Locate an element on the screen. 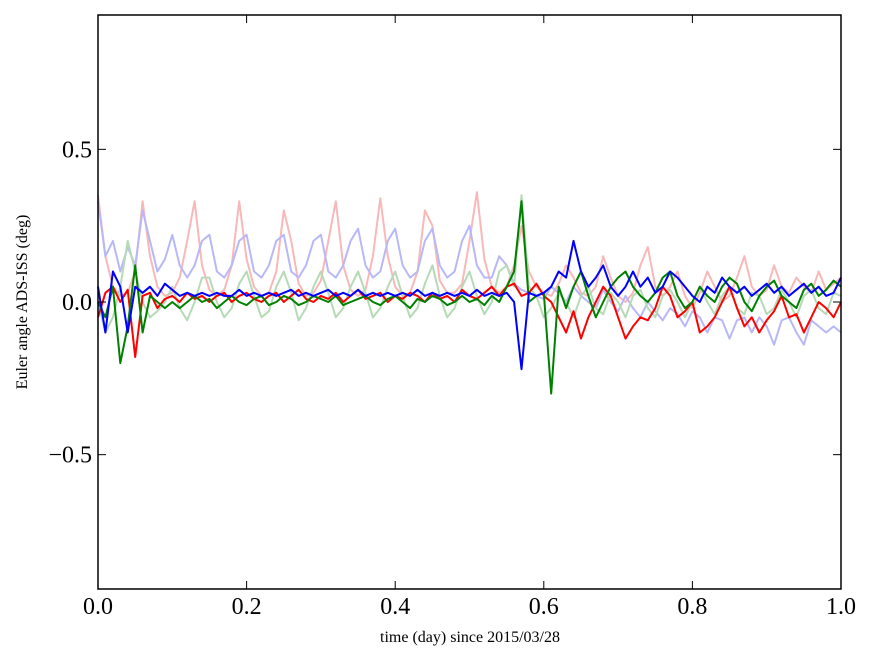  x-tick-label: 0.0 is located at coordinates (98, 607).